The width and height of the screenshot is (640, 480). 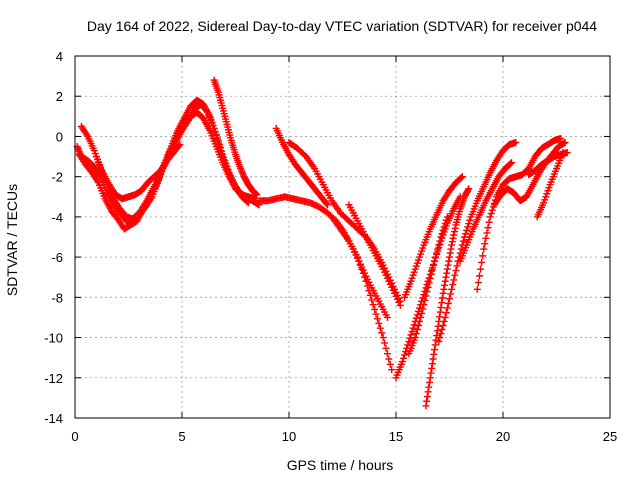 I want to click on x-tick-label: 10, so click(x=289, y=436).